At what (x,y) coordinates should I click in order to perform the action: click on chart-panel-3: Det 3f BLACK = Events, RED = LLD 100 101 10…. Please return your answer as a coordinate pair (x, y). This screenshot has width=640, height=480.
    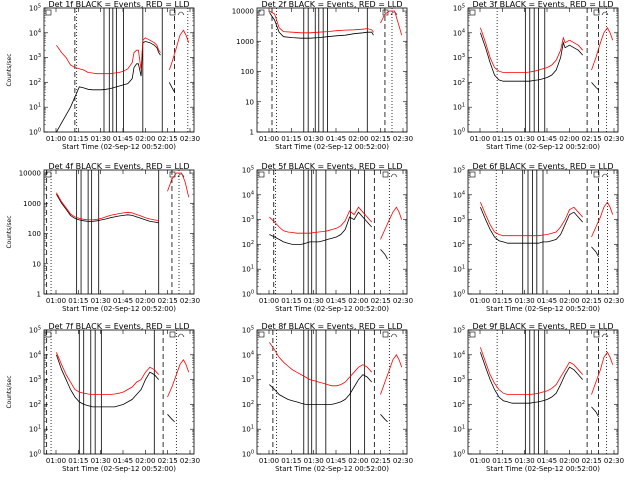
    Looking at the image, I should click on (538, 75).